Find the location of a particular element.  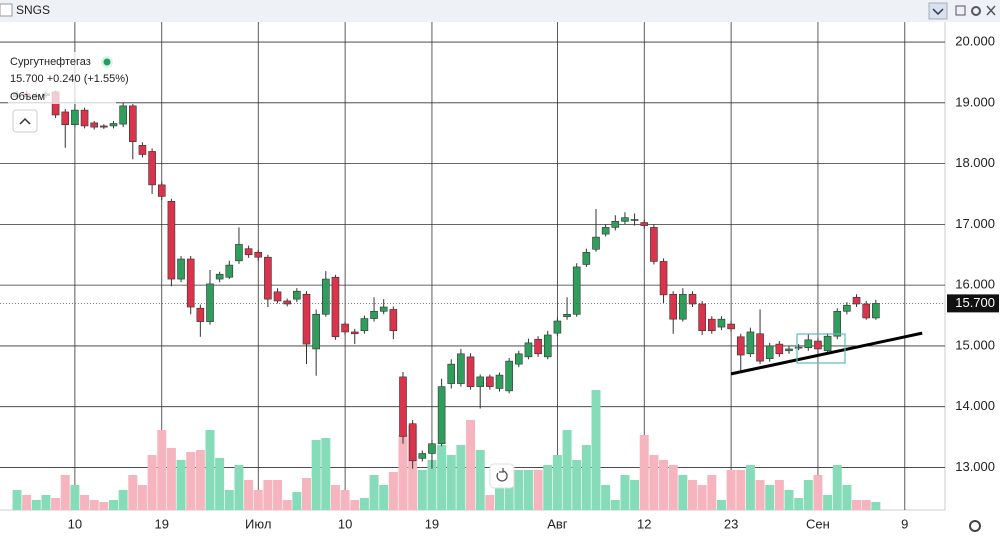

y-tick-label: 20.000 is located at coordinates (975, 40).